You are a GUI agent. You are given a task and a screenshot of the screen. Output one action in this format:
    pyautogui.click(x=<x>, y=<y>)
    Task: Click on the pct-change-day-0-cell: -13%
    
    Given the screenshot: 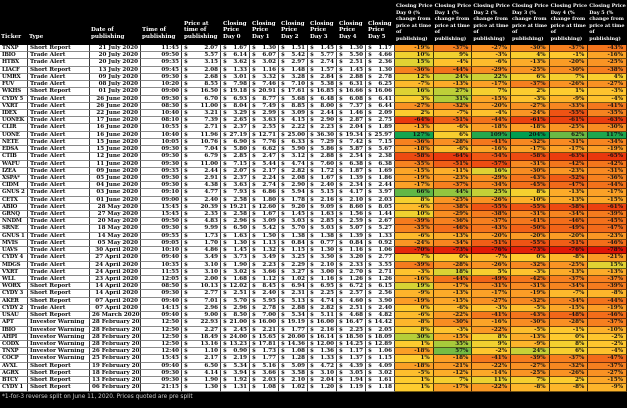 What is the action you would take?
    pyautogui.click(x=414, y=128)
    